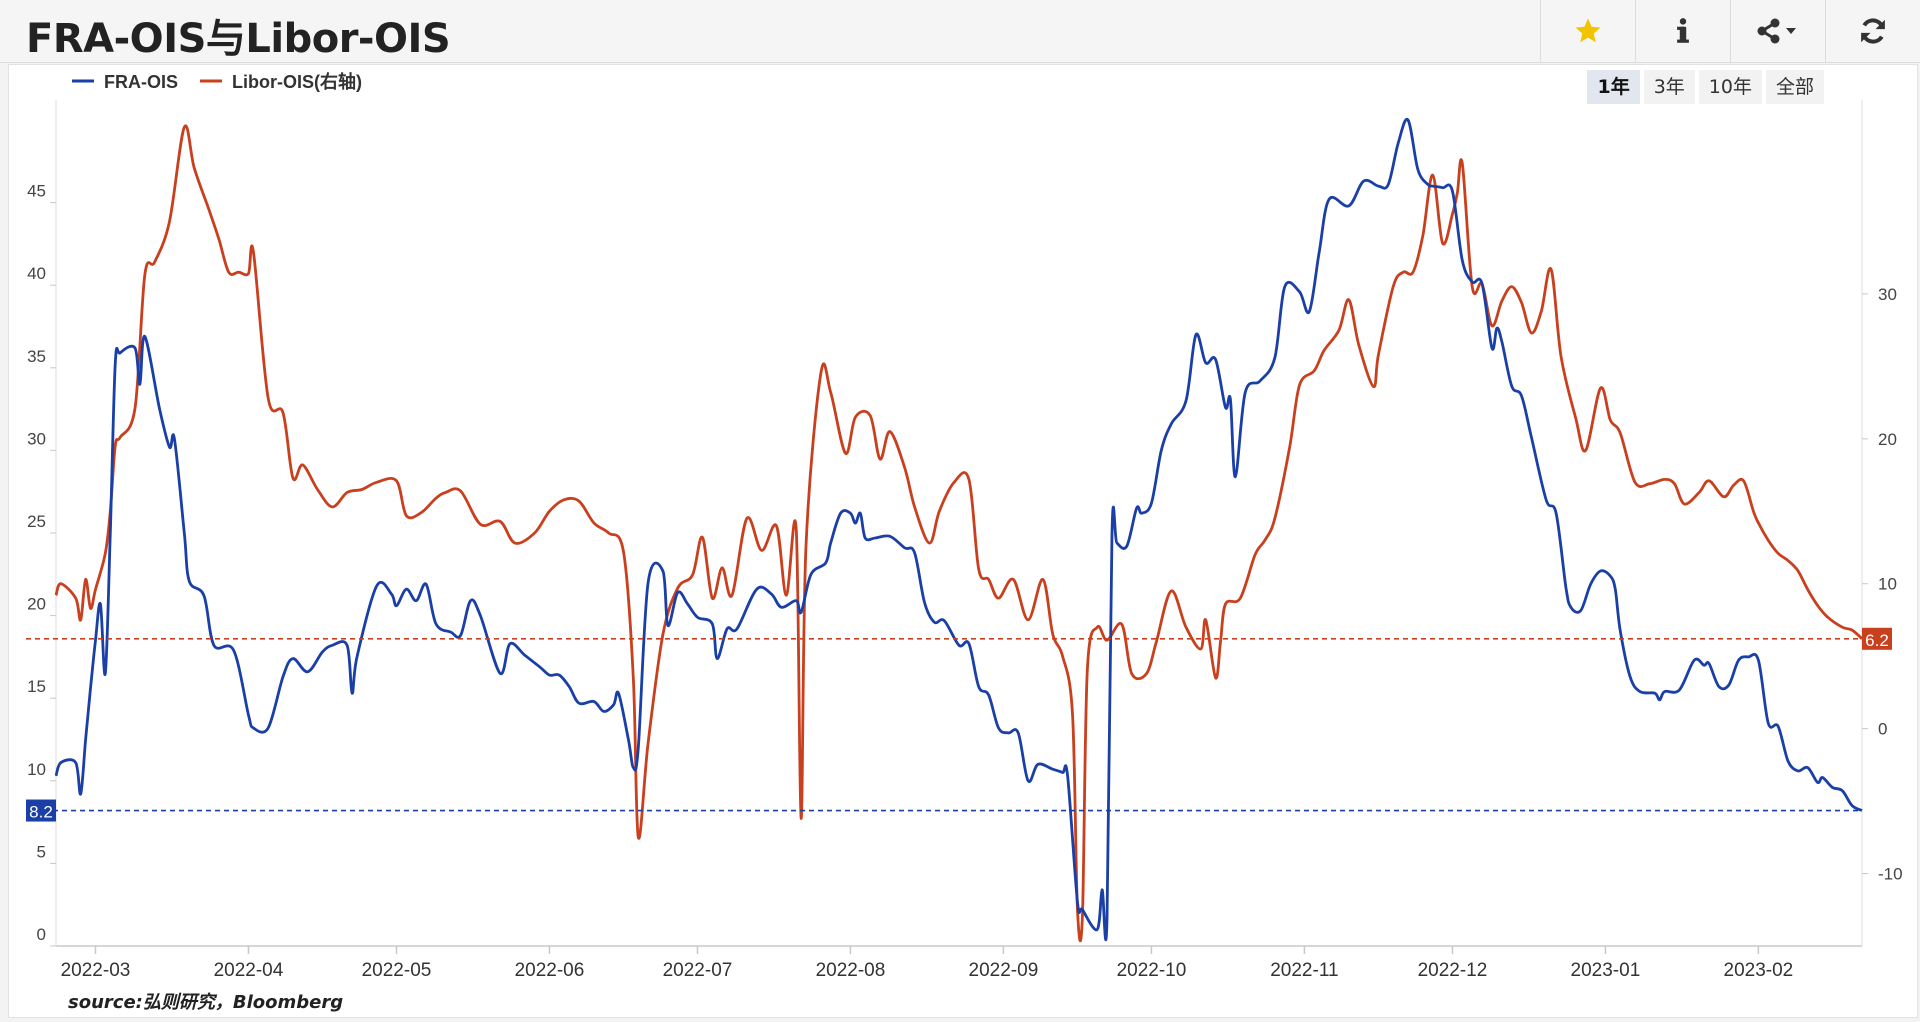 Image resolution: width=1920 pixels, height=1022 pixels. What do you see at coordinates (1887, 439) in the screenshot?
I see `y-right-tick-label: 20` at bounding box center [1887, 439].